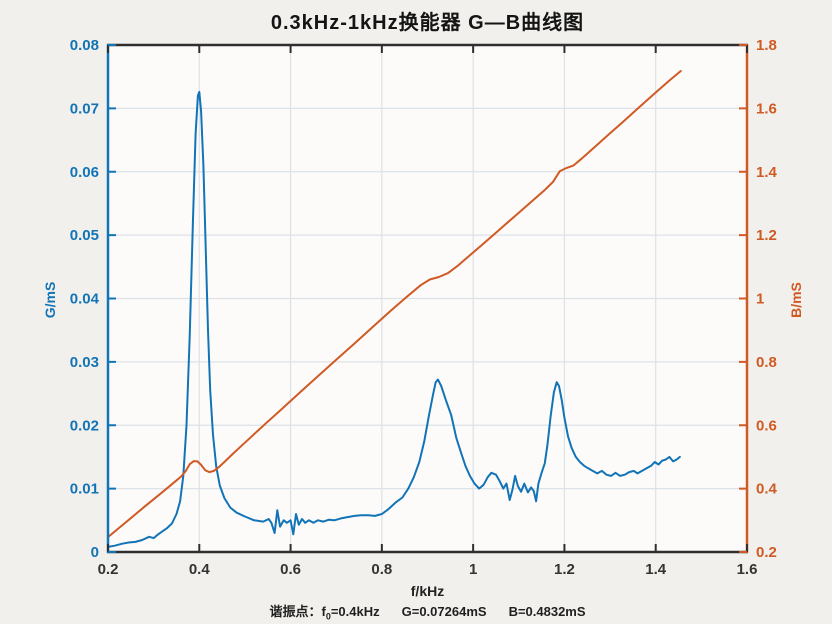 Image resolution: width=832 pixels, height=624 pixels. Describe the element at coordinates (84, 425) in the screenshot. I see `y-left-tick-label: 0.02` at that location.